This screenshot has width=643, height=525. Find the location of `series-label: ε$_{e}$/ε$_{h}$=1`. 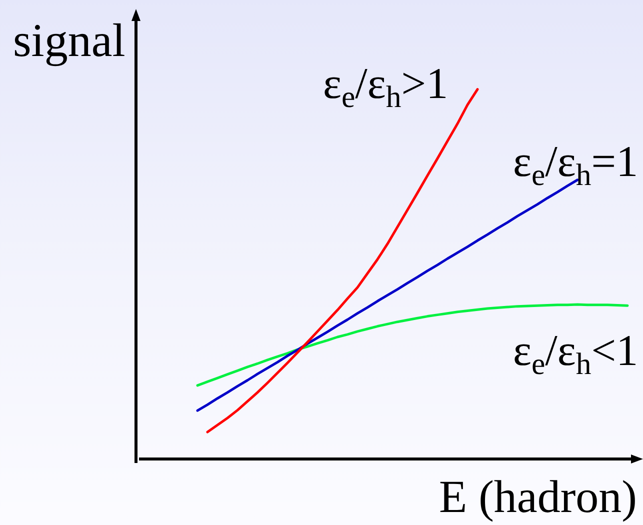

series-label: ε$_{e}$/ε$_{h}$=1 is located at coordinates (575, 164).